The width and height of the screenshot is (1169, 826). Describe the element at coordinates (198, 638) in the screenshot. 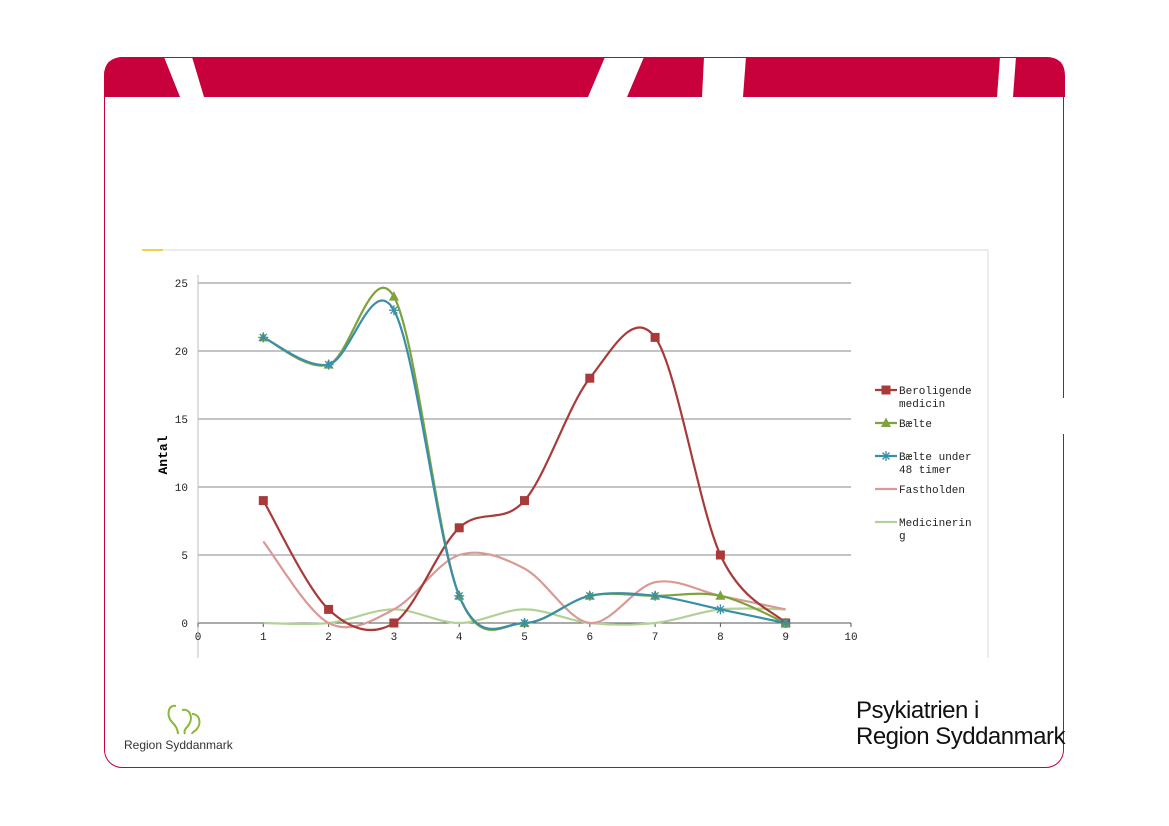

I see `x-tick-label: 0` at that location.